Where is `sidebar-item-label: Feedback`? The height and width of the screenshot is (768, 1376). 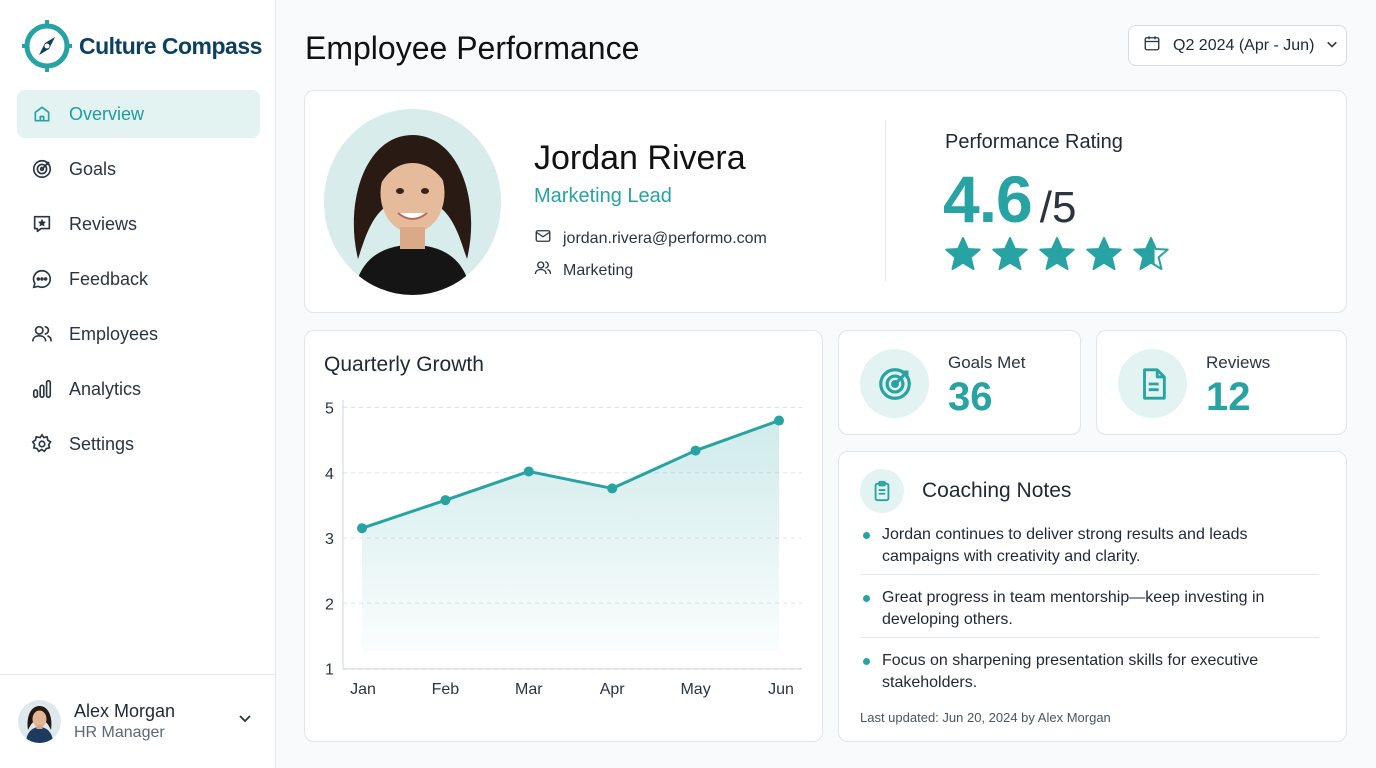
sidebar-item-label: Feedback is located at coordinates (109, 278).